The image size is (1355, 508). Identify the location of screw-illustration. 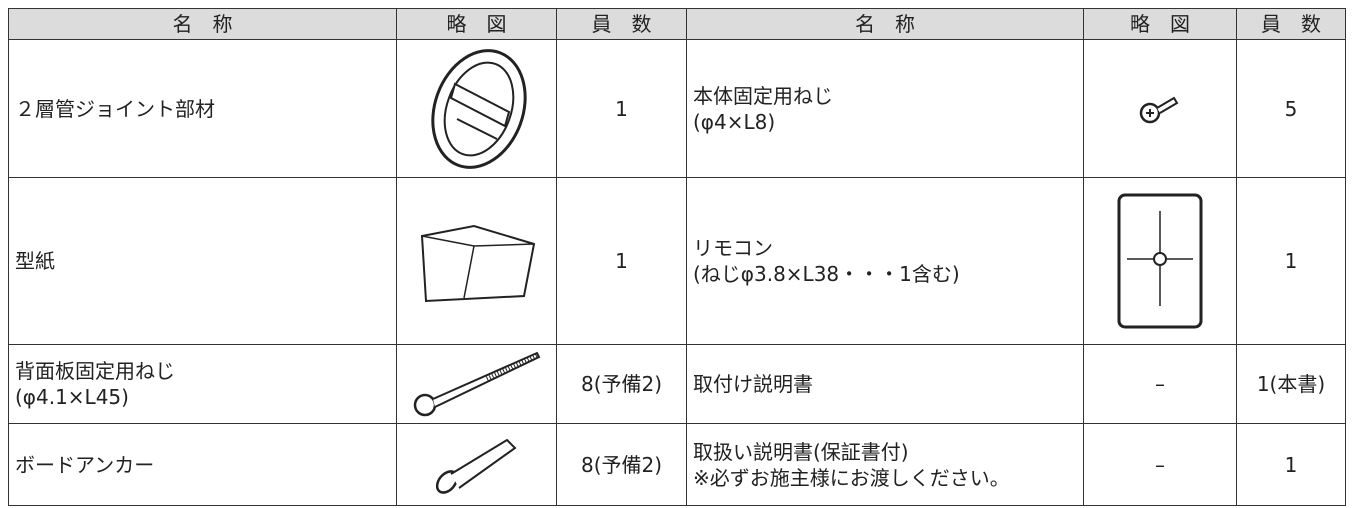
(1159, 109).